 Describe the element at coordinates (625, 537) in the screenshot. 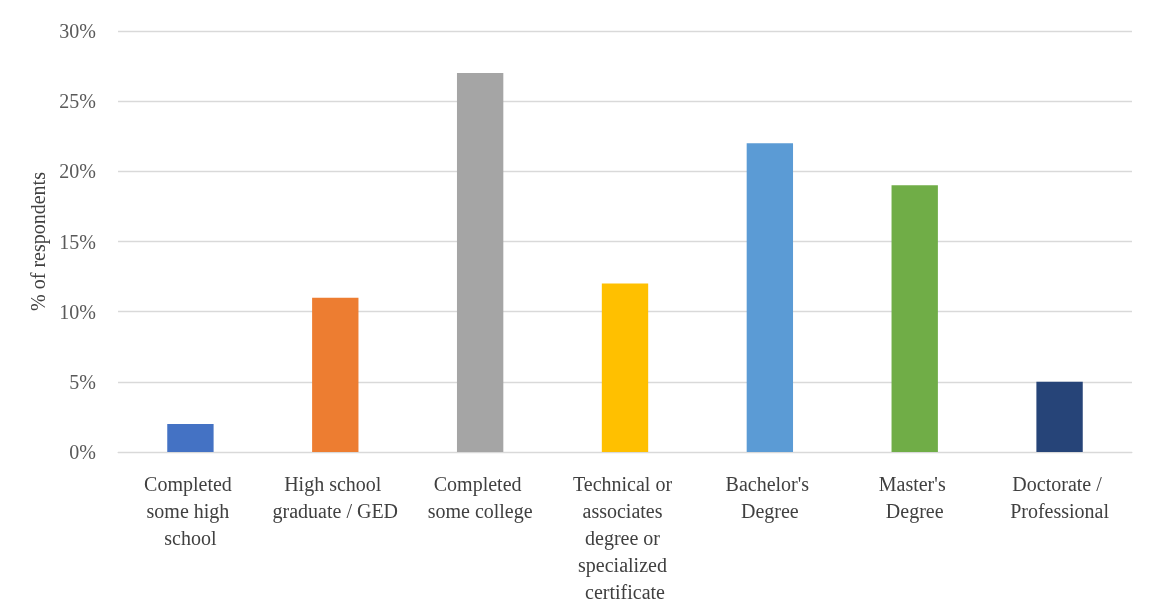

I see `x-tick-label: Technical or associates degree or specialized certificate` at that location.